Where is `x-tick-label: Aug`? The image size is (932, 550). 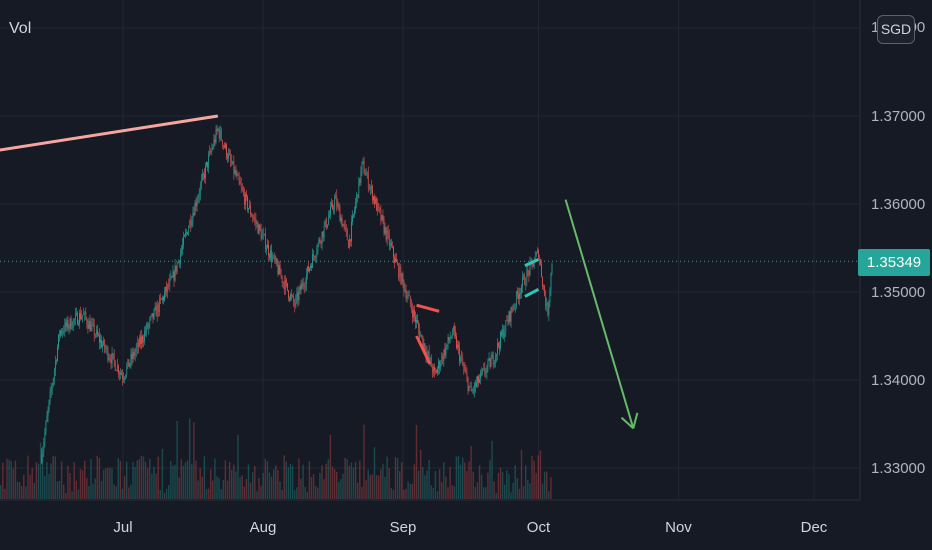 x-tick-label: Aug is located at coordinates (263, 527).